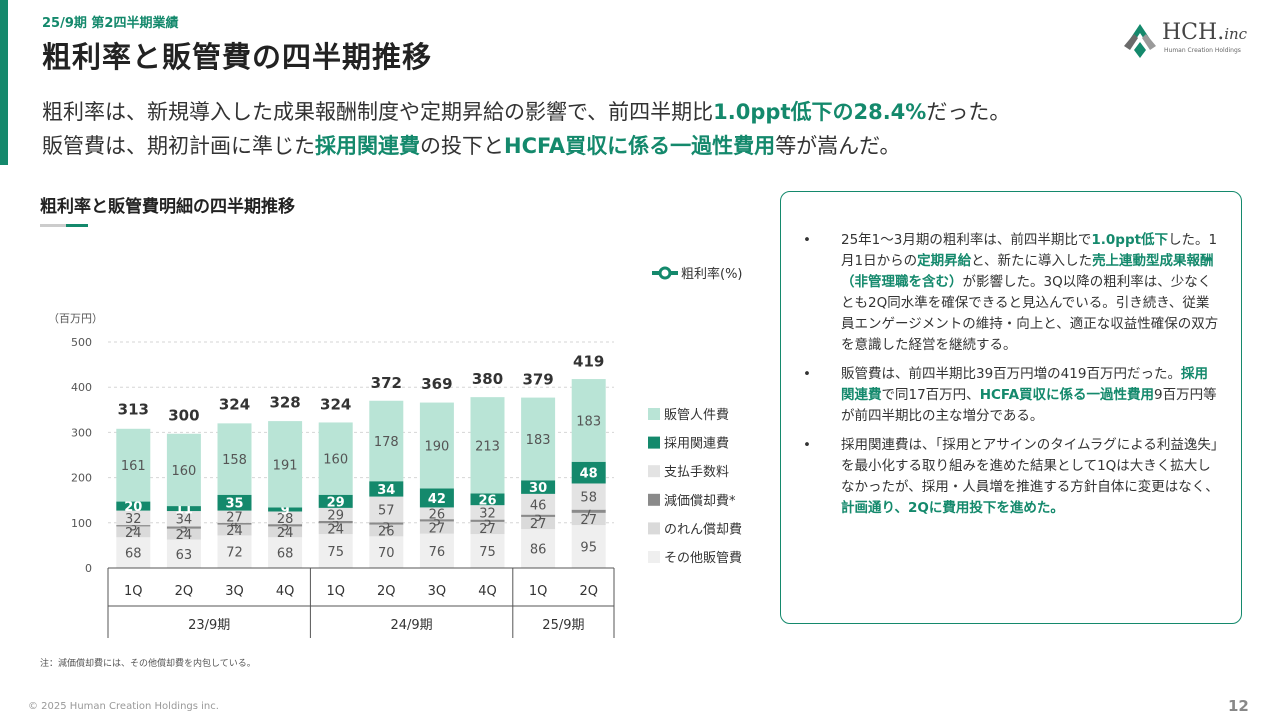 The image size is (1280, 720). I want to click on bar-value-label: 75, so click(487, 552).